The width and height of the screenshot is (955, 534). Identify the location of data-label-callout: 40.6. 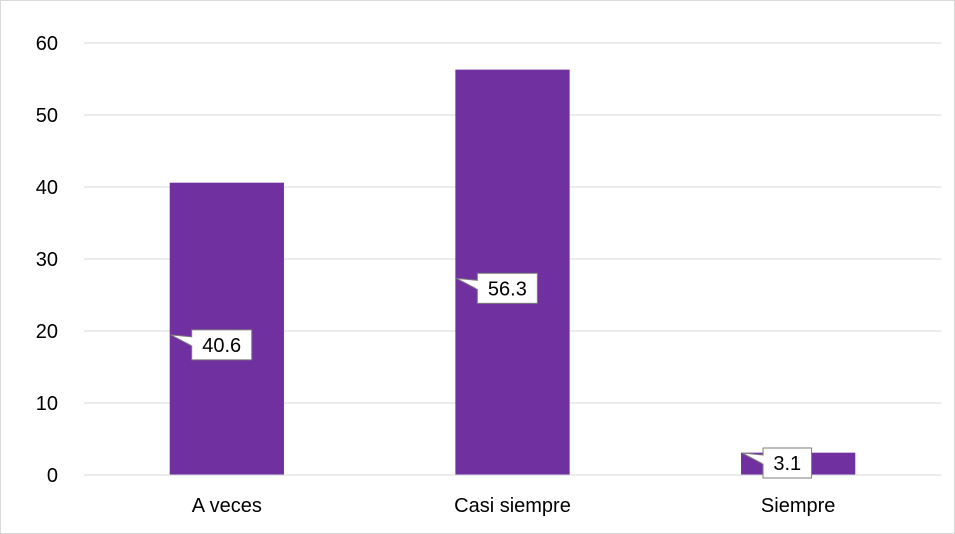
(211, 345).